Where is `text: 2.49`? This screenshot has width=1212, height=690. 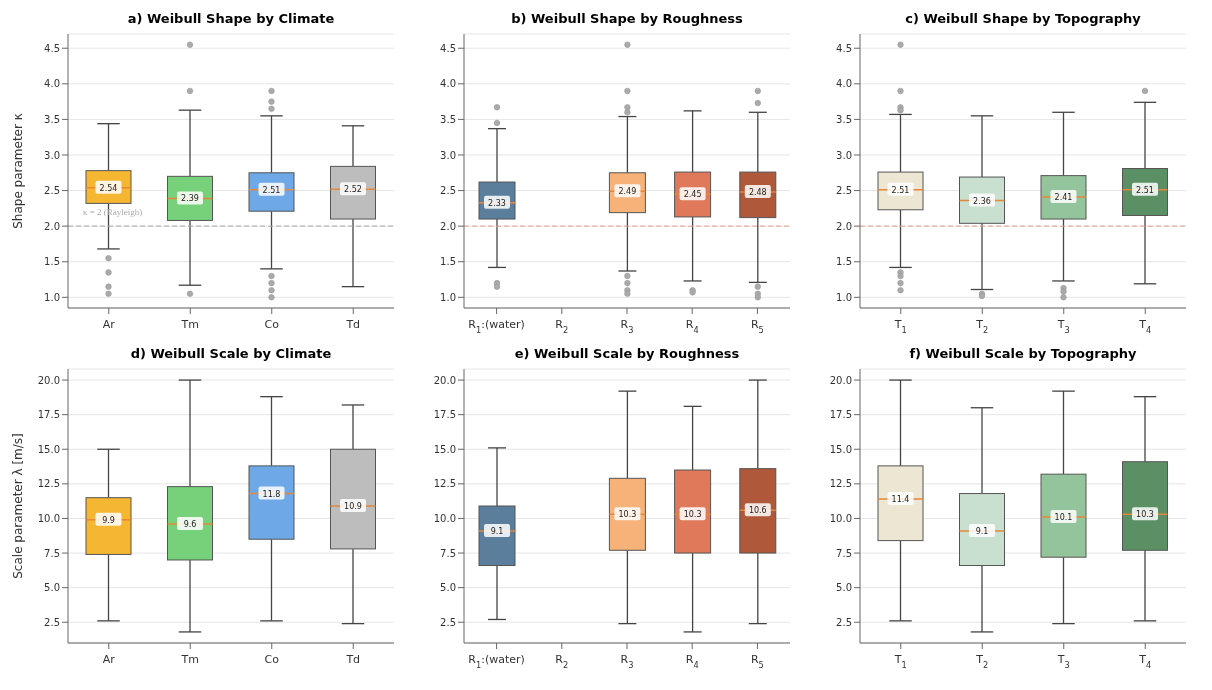 text: 2.49 is located at coordinates (627, 192).